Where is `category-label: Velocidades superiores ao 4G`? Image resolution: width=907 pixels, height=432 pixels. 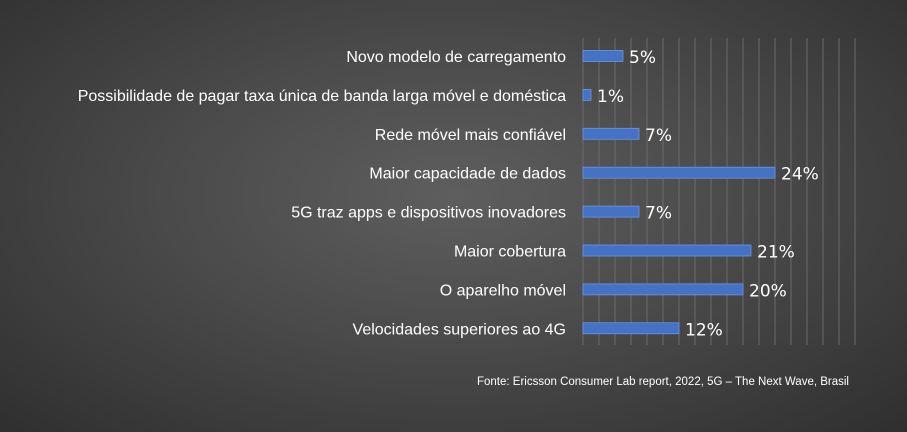 category-label: Velocidades superiores ao 4G is located at coordinates (459, 329).